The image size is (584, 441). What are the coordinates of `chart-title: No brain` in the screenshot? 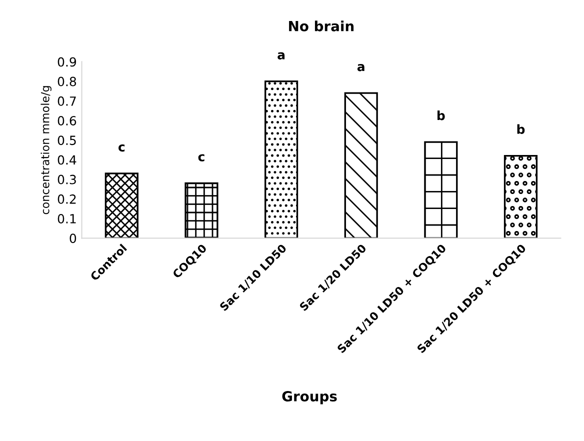 It's located at (321, 26).